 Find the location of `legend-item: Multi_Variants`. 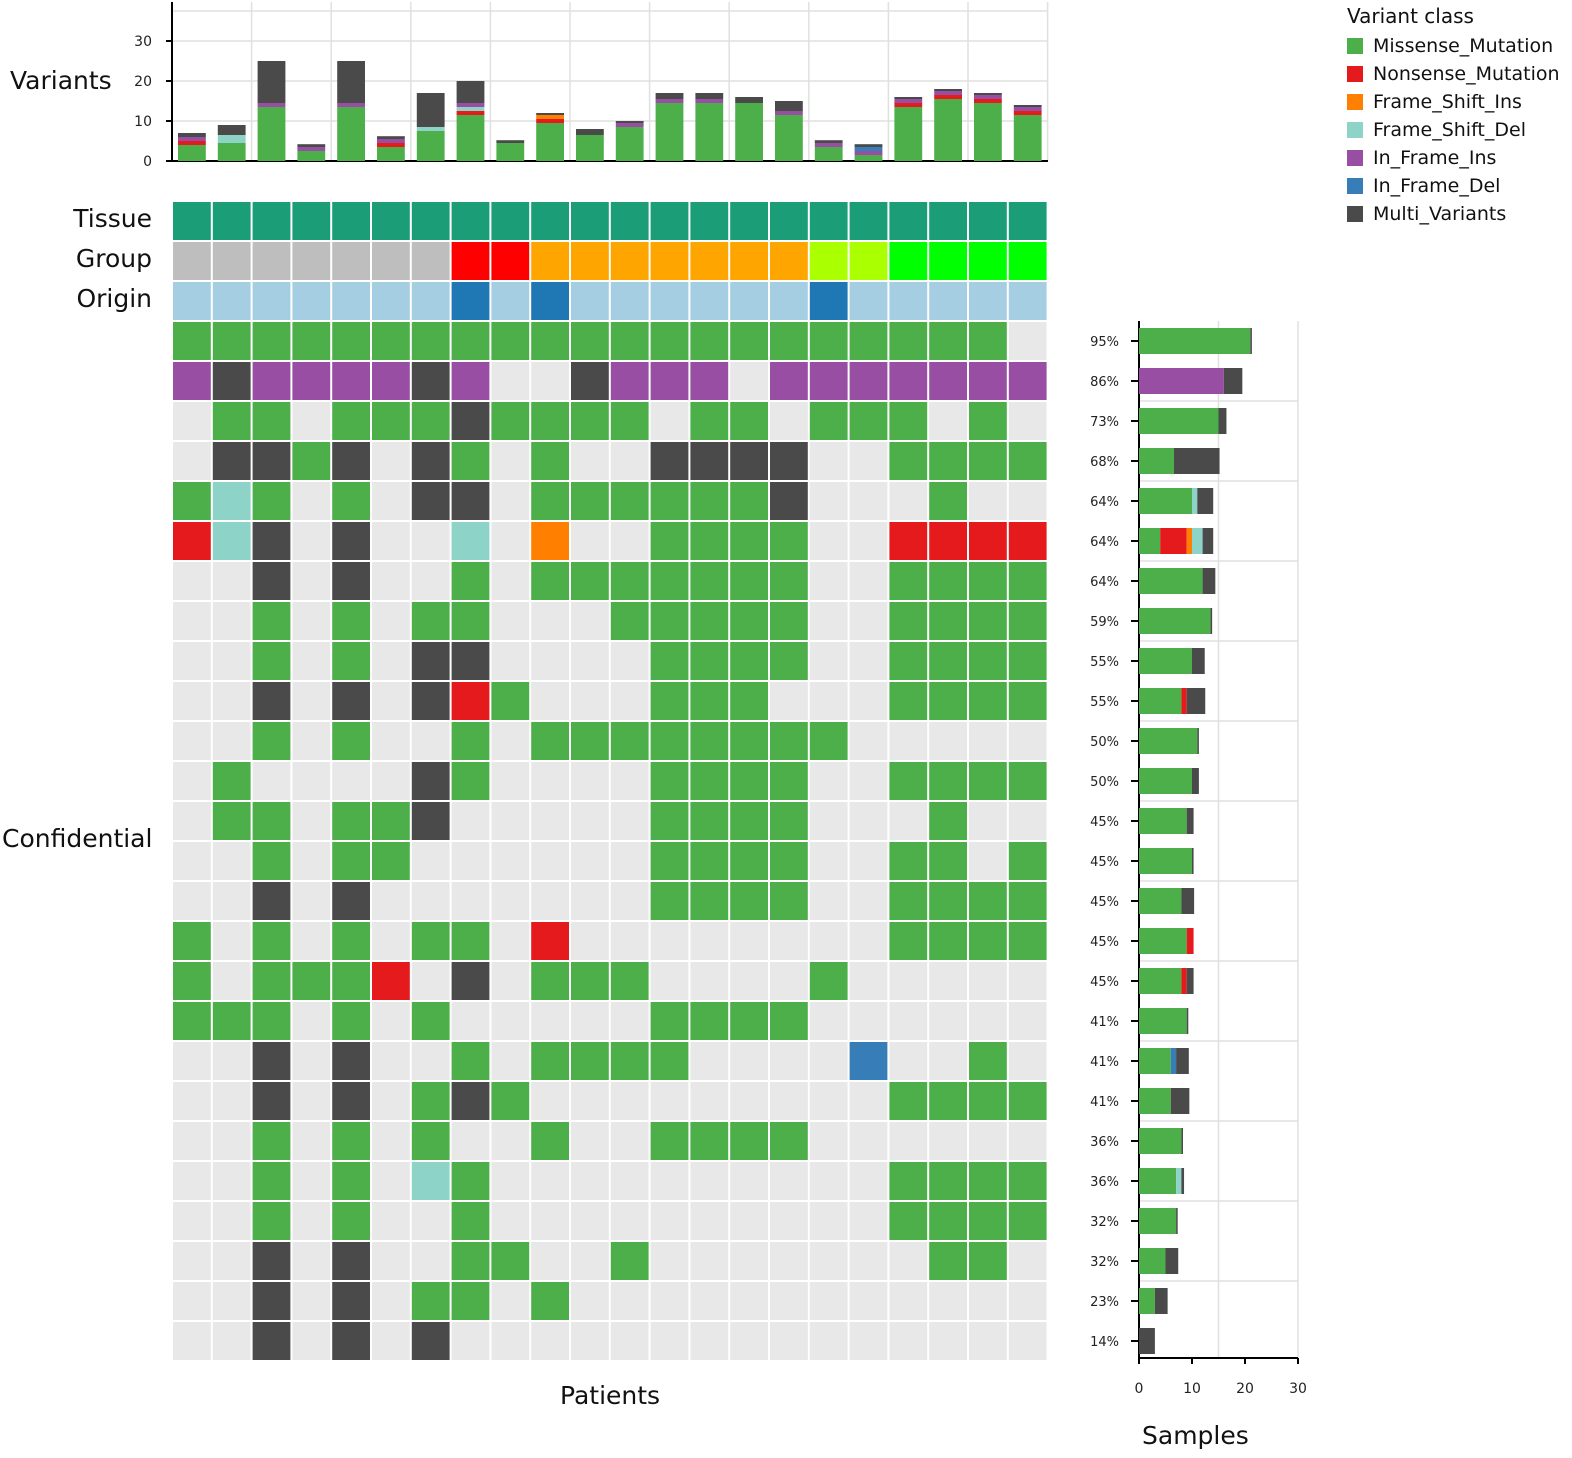

legend-item: Multi_Variants is located at coordinates (1453, 214).